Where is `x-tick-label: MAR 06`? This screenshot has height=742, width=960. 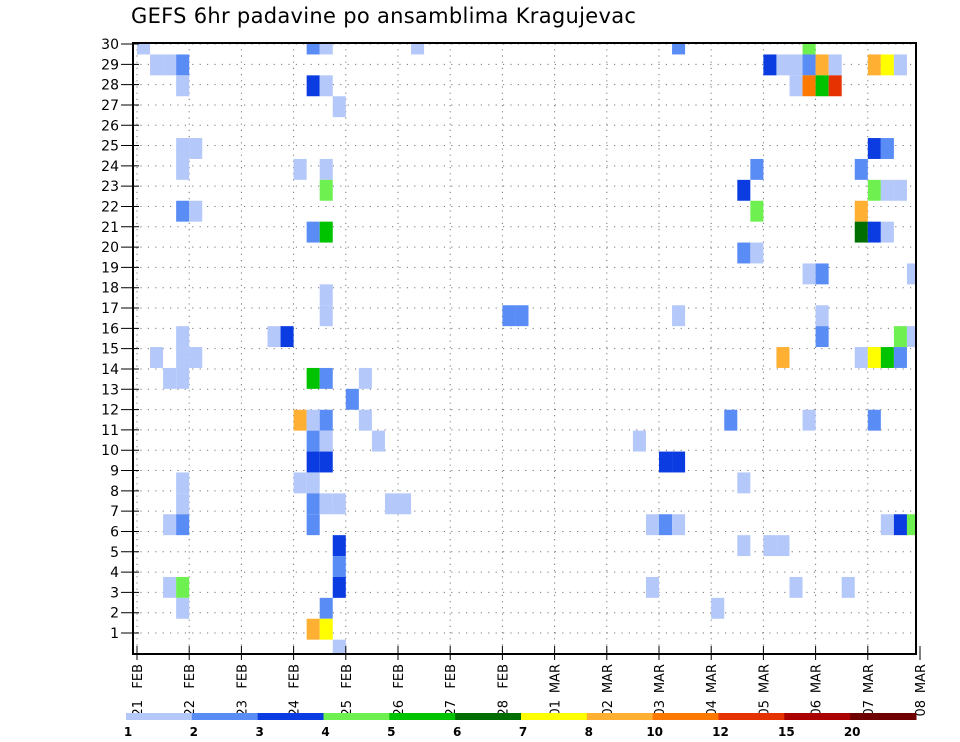 x-tick-label: MAR 06 is located at coordinates (817, 690).